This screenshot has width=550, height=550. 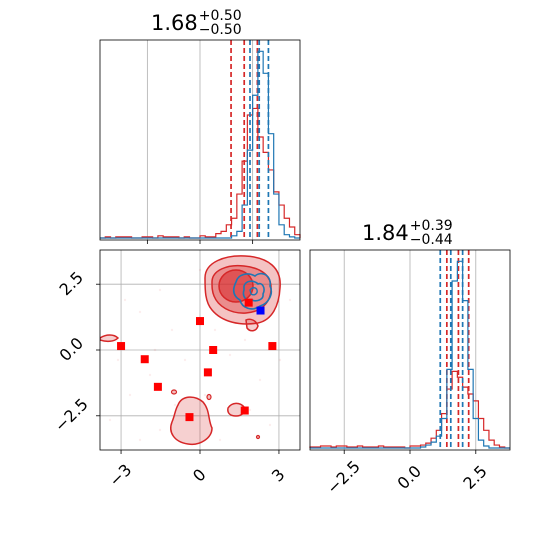 I want to click on scatter-highlight-marker, so click(x=260, y=310).